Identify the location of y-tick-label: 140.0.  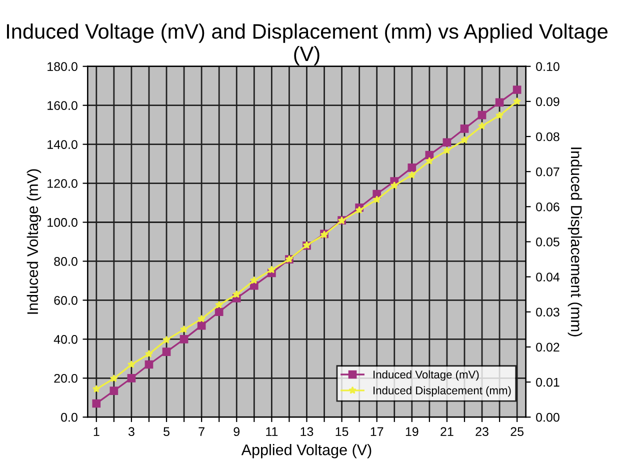
(63, 144).